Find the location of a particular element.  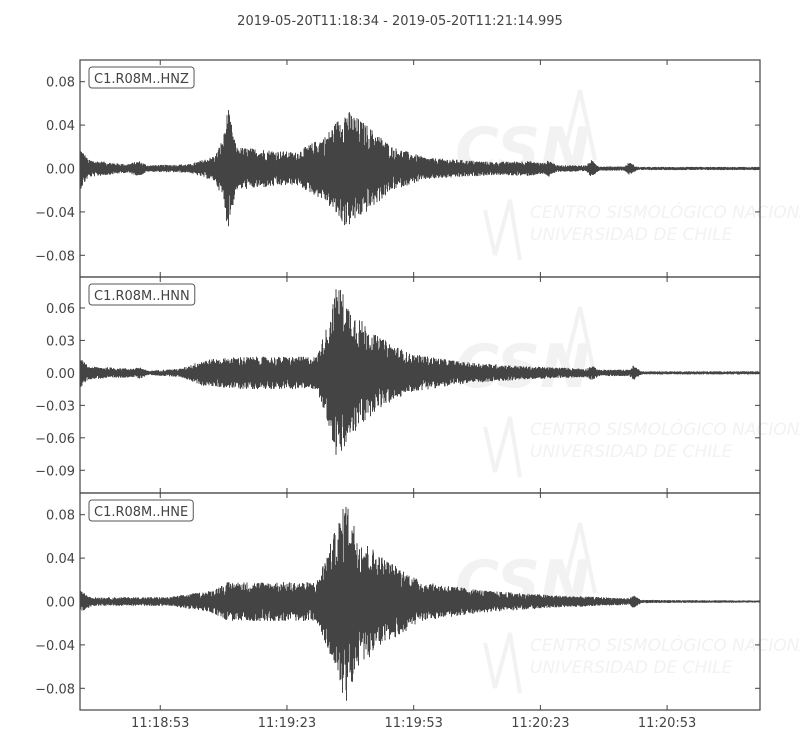

trace-label-box: C1.R08M..HNE is located at coordinates (141, 510).